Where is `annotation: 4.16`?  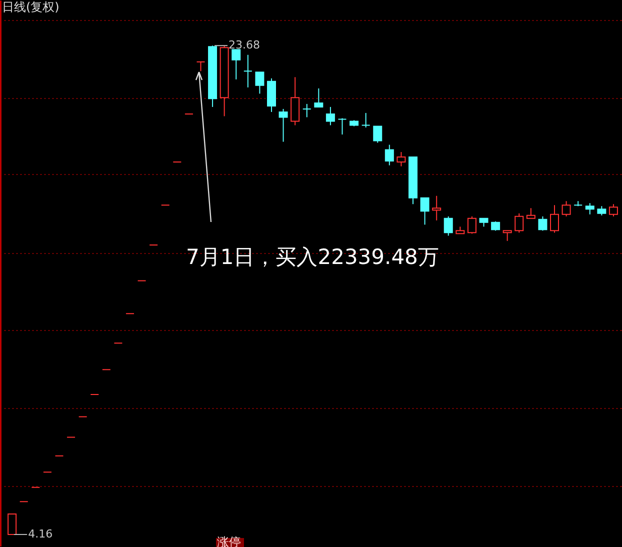 annotation: 4.16 is located at coordinates (40, 533).